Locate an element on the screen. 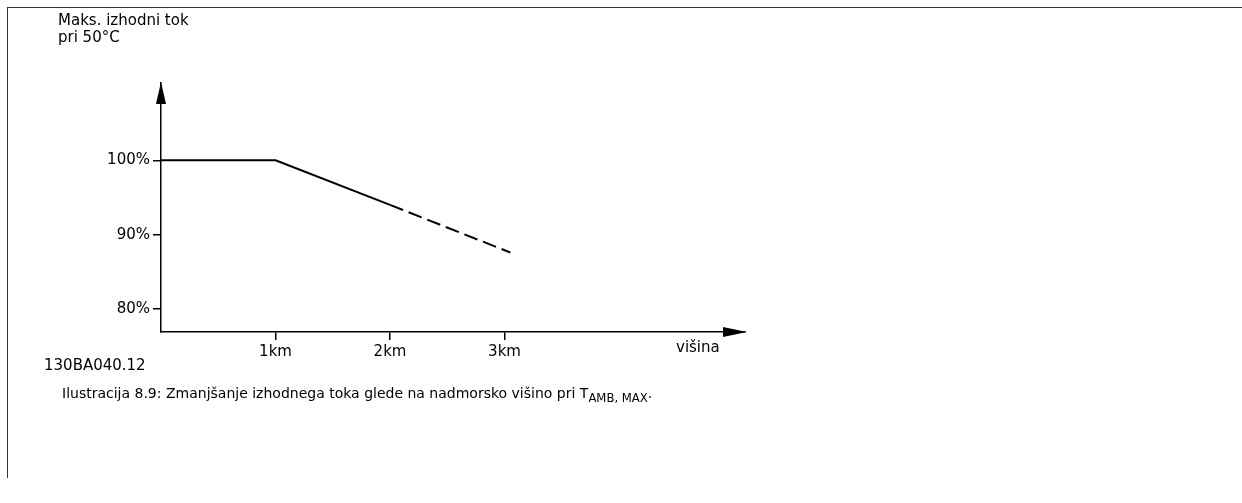 The height and width of the screenshot is (503, 1242). x-tick-label: 1km is located at coordinates (275, 350).